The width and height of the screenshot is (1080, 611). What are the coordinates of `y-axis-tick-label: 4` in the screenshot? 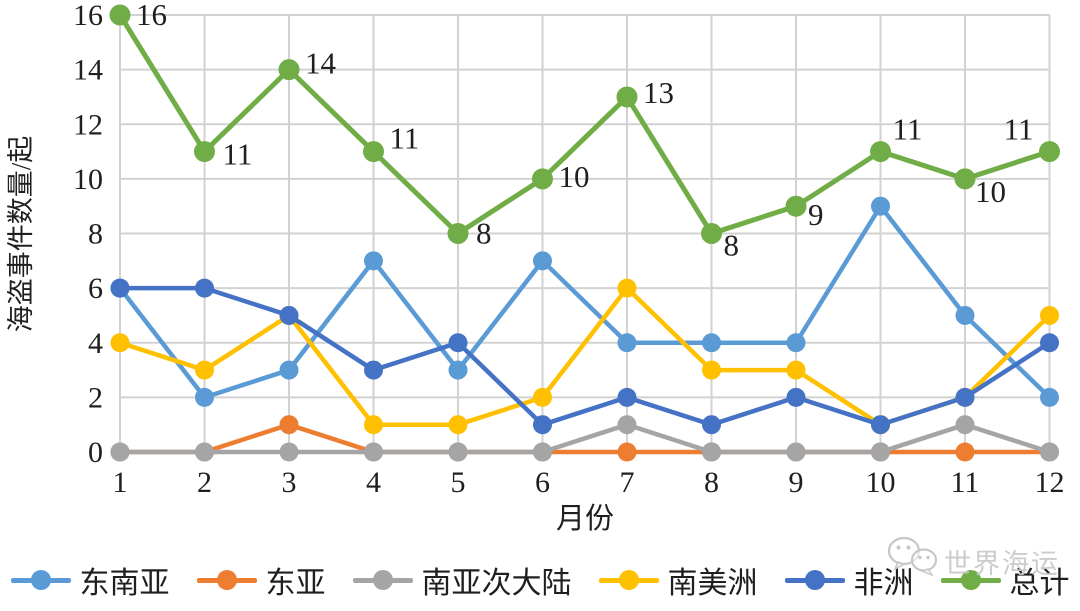 It's located at (95, 343).